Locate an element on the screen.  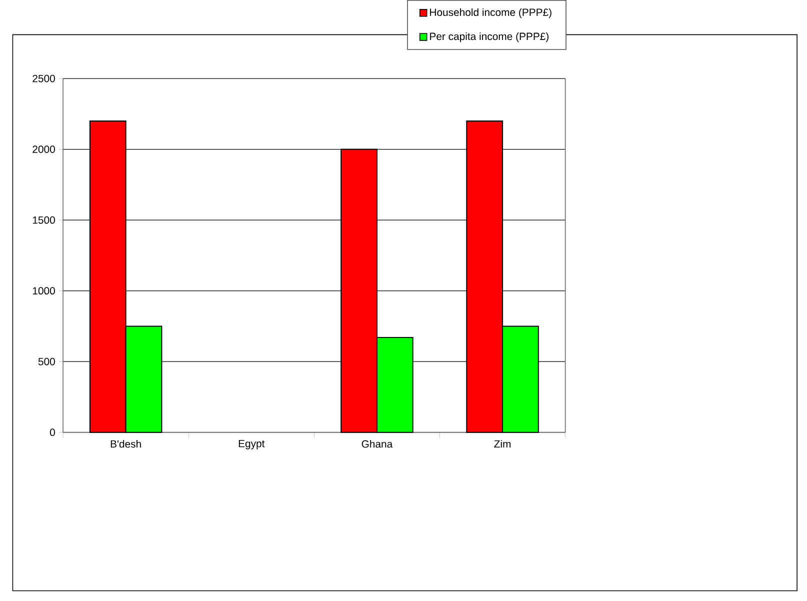
x-tick-label: Zim is located at coordinates (502, 444).